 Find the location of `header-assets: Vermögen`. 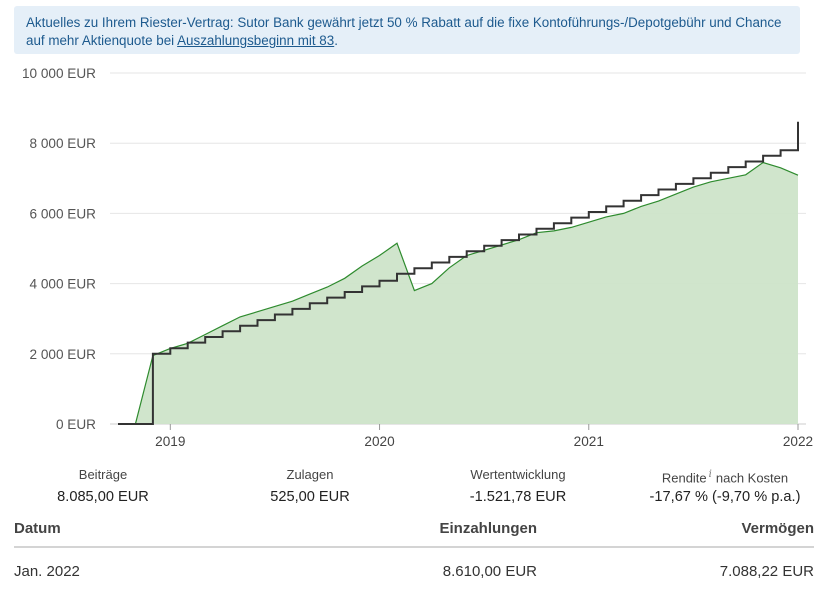

header-assets: Vermögen is located at coordinates (777, 528).